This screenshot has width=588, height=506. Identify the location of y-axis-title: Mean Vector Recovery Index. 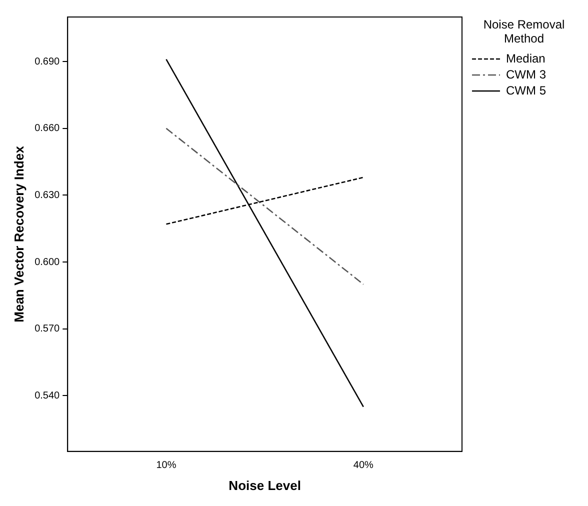
(18, 233).